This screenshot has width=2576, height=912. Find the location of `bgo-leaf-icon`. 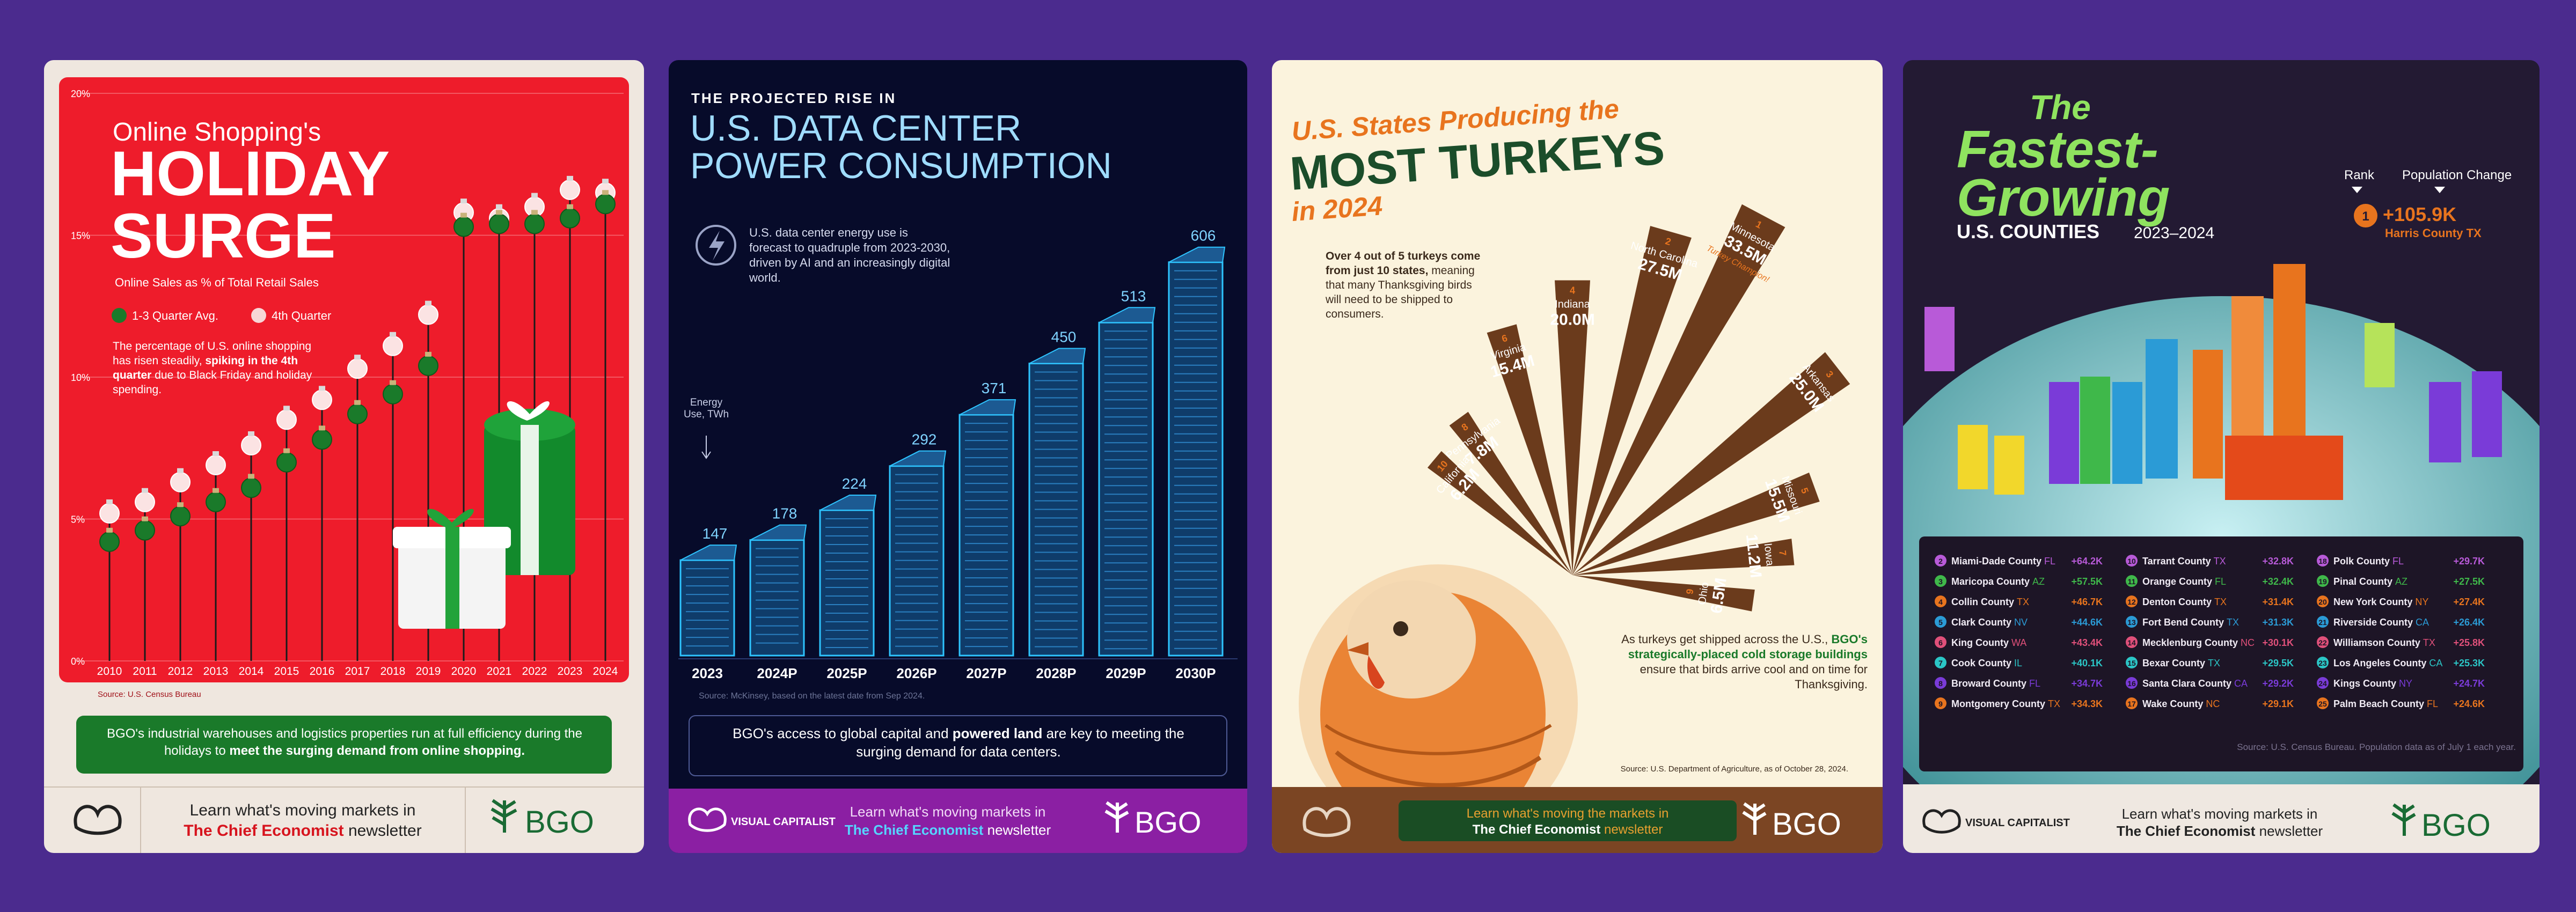

bgo-leaf-icon is located at coordinates (2403, 819).